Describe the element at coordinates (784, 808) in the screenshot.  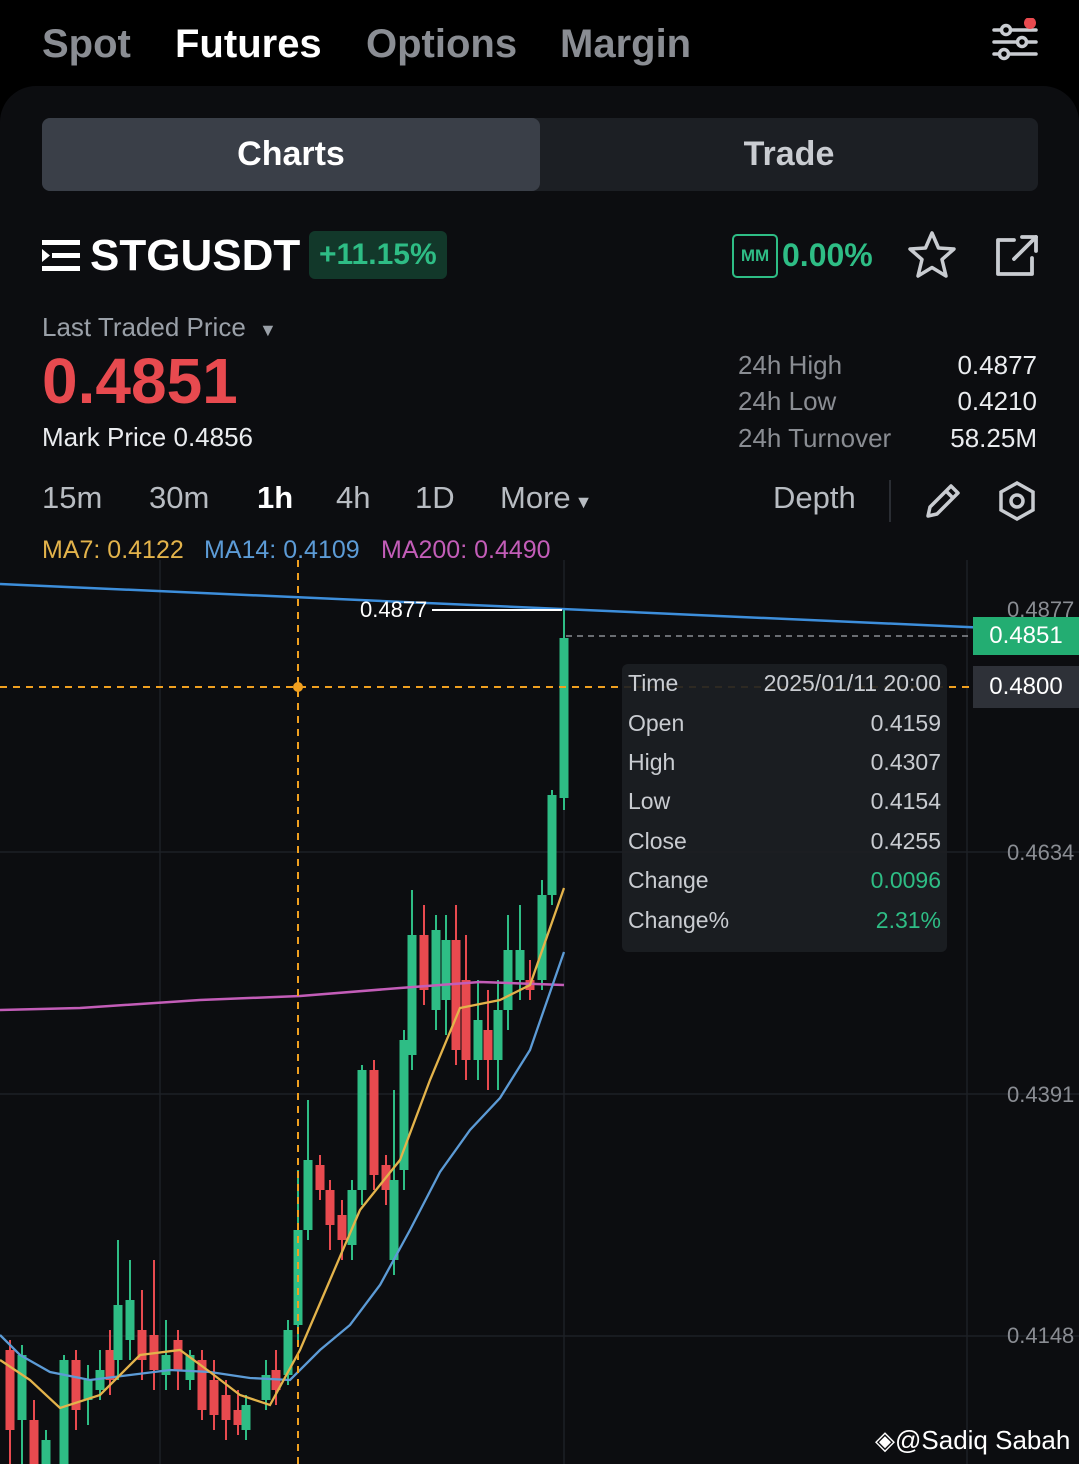
I see `candle-tooltip` at that location.